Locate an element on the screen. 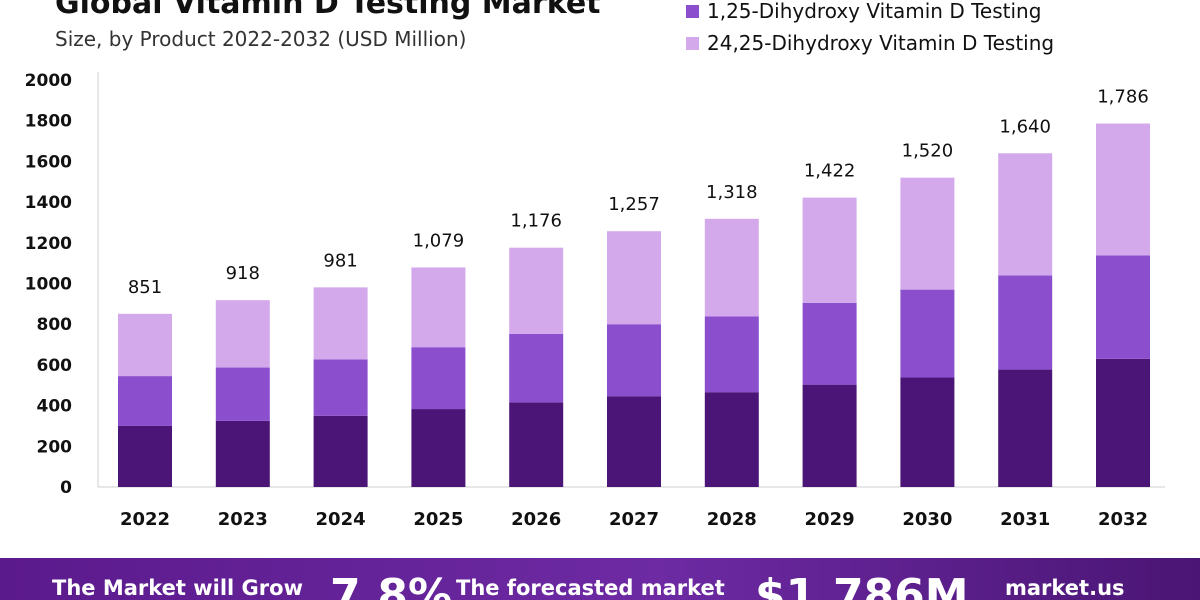 This screenshot has width=1200, height=600. banner-logo-text: market.us is located at coordinates (1065, 588).